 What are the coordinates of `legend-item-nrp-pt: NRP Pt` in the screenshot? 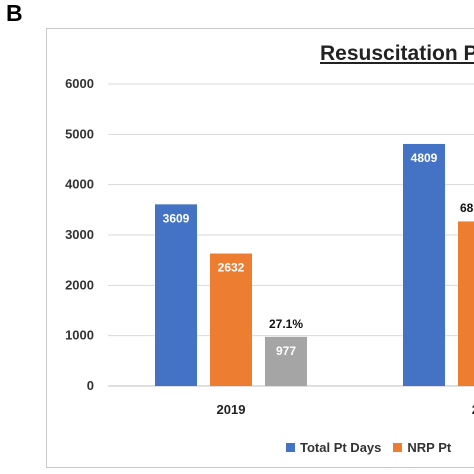 It's located at (422, 447).